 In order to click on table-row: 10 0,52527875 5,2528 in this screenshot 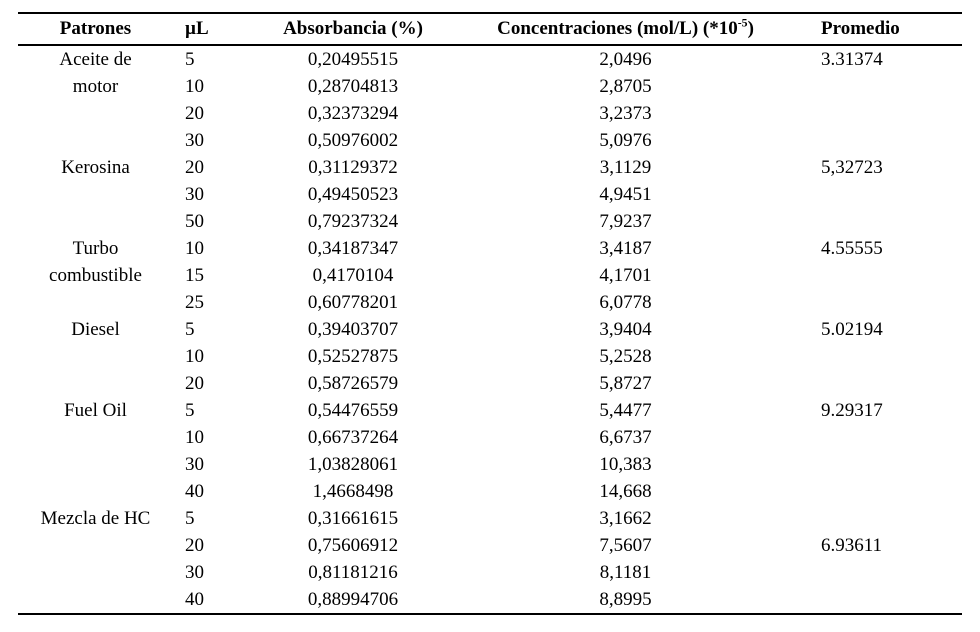, I will do `click(490, 356)`.